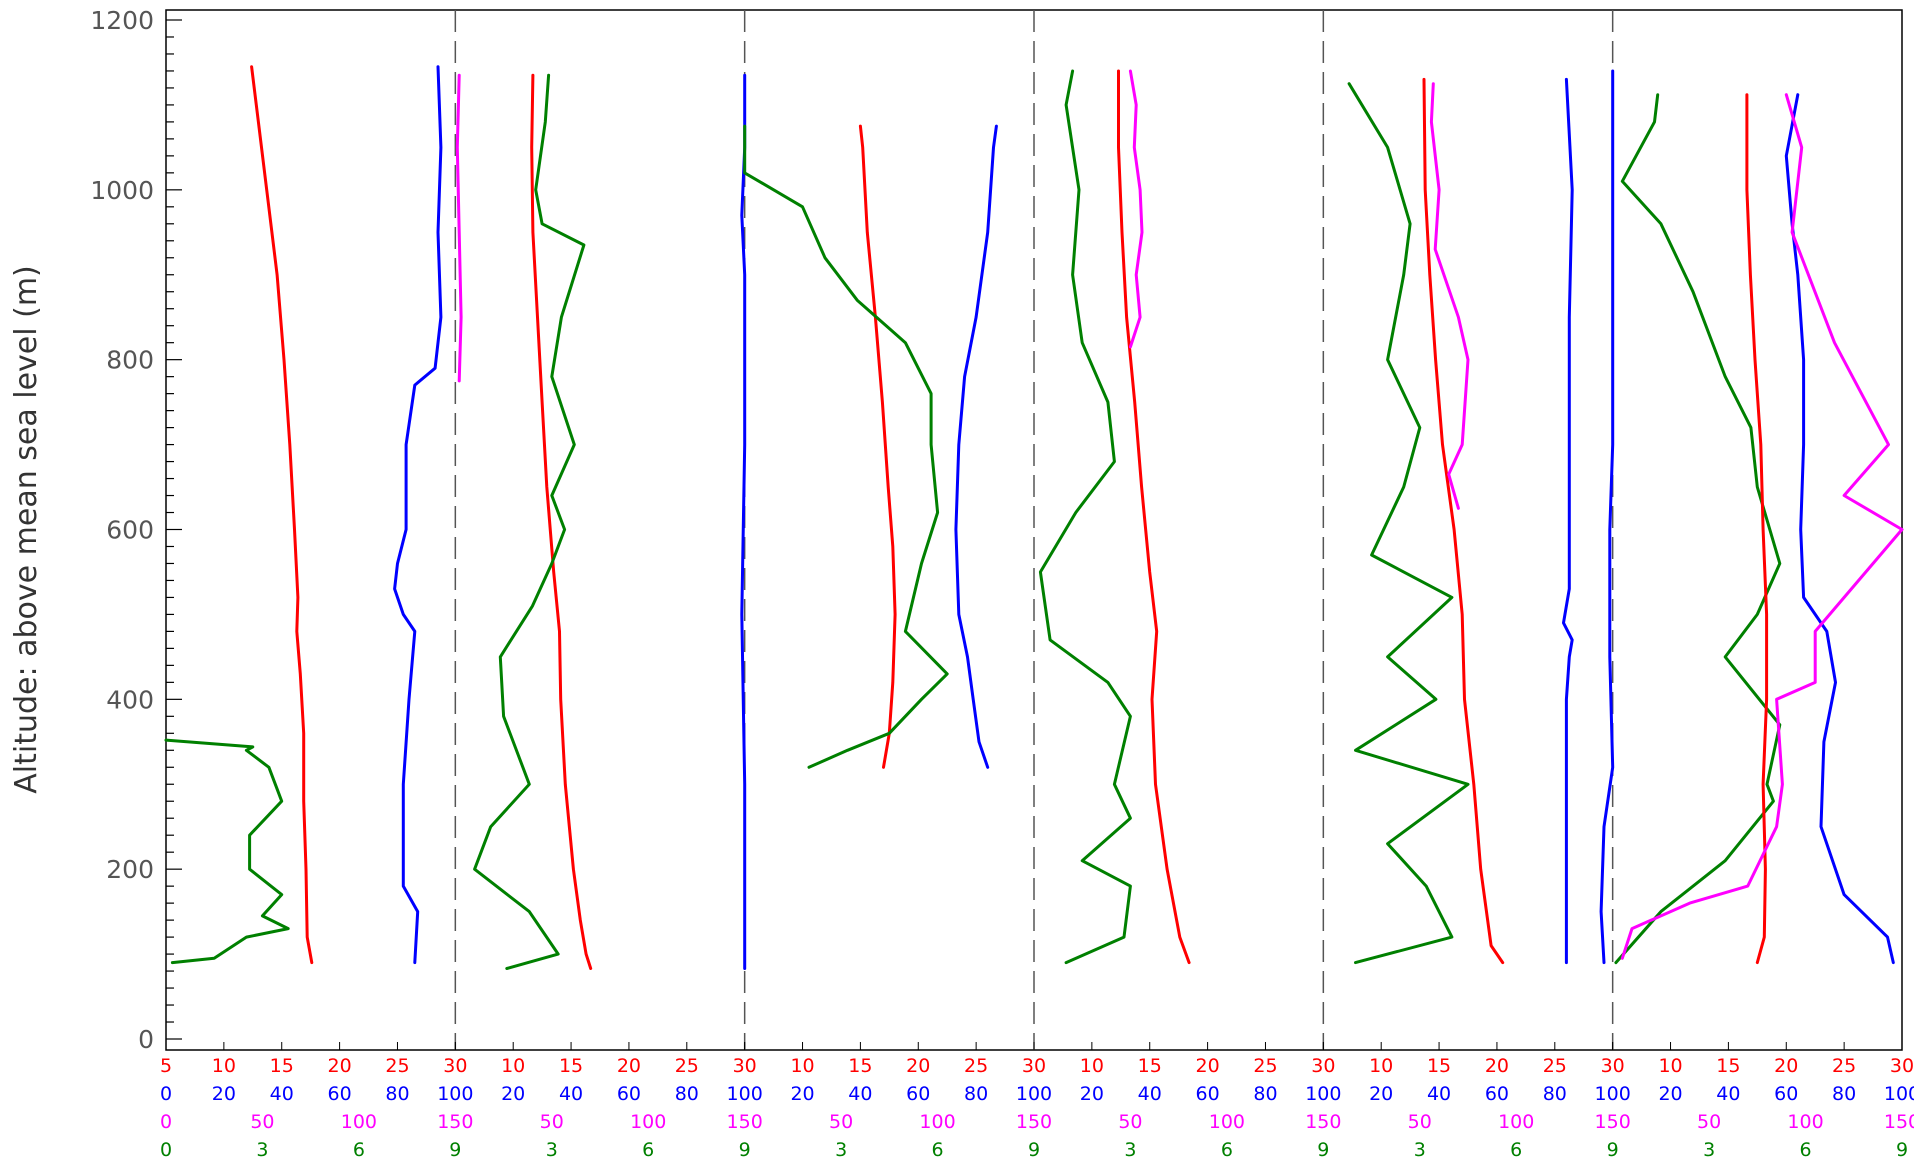 This screenshot has height=1162, width=1914. Describe the element at coordinates (166, 1066) in the screenshot. I see `x-tick-label-temperature: 5` at that location.